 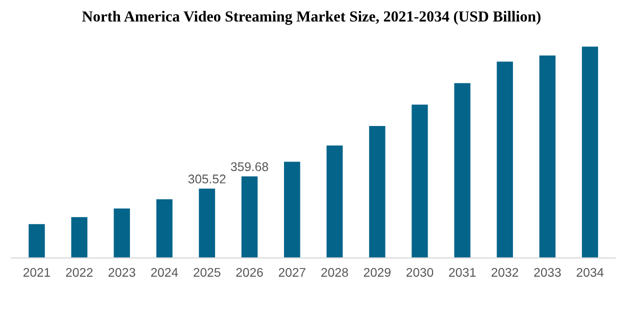 I want to click on x-tick-label: 2024, so click(x=164, y=272).